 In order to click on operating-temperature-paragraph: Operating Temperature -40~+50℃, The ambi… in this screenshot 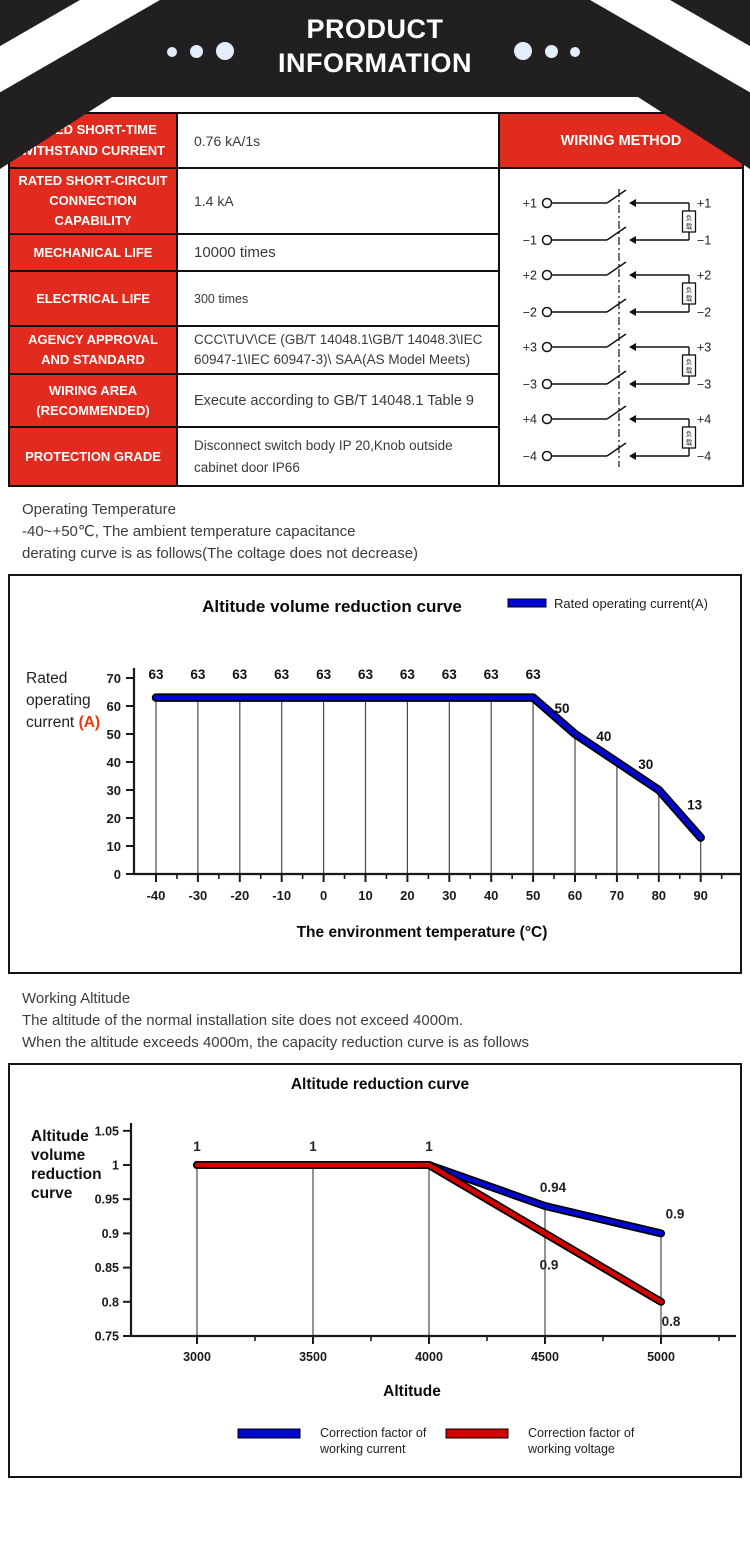, I will do `click(386, 532)`.